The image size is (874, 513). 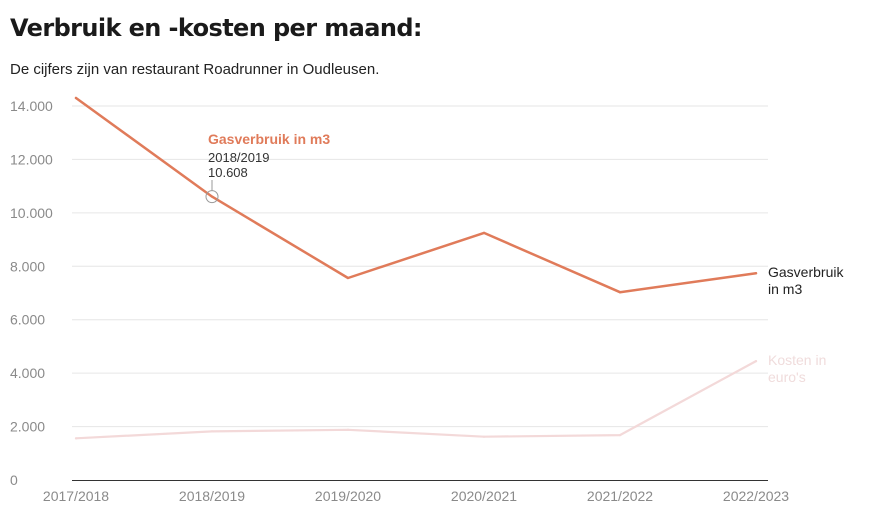 I want to click on y-tick-label: 10.000, so click(x=31, y=213).